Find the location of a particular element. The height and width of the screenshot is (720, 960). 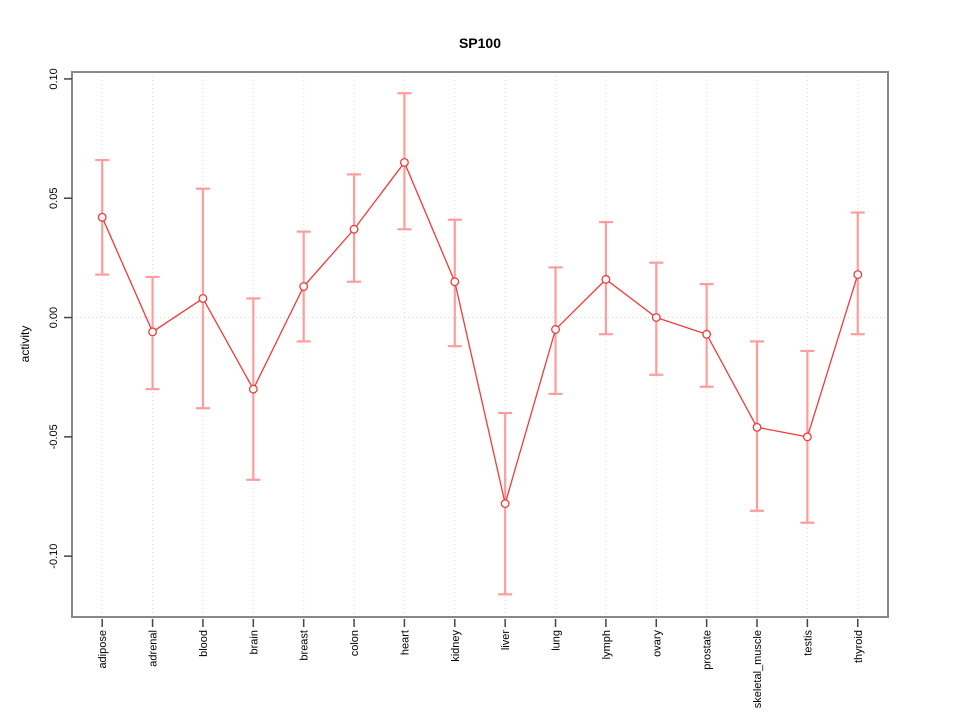

x-tick-label-lung: lung is located at coordinates (557, 640).